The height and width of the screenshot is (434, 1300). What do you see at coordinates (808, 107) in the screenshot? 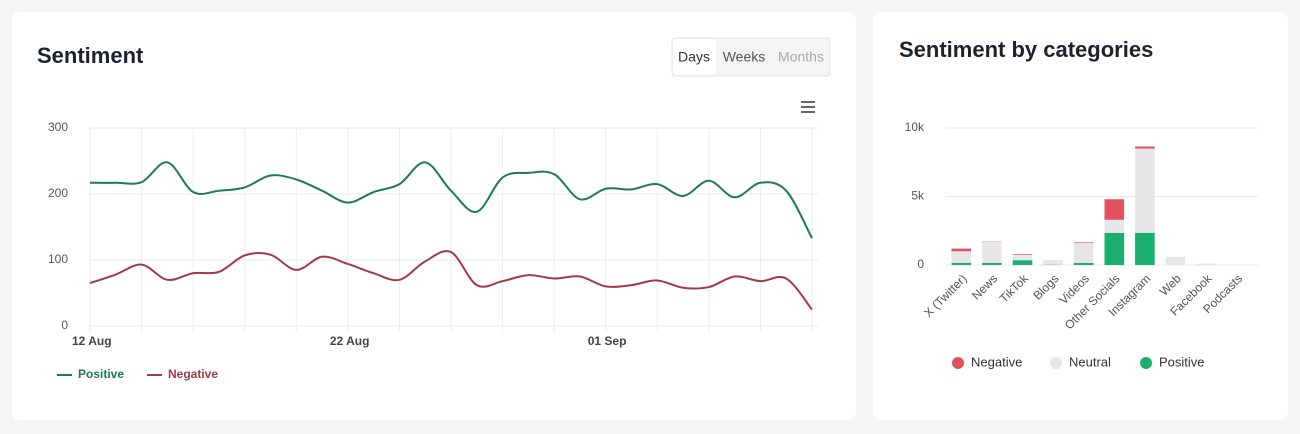
I see `menu-icon` at bounding box center [808, 107].